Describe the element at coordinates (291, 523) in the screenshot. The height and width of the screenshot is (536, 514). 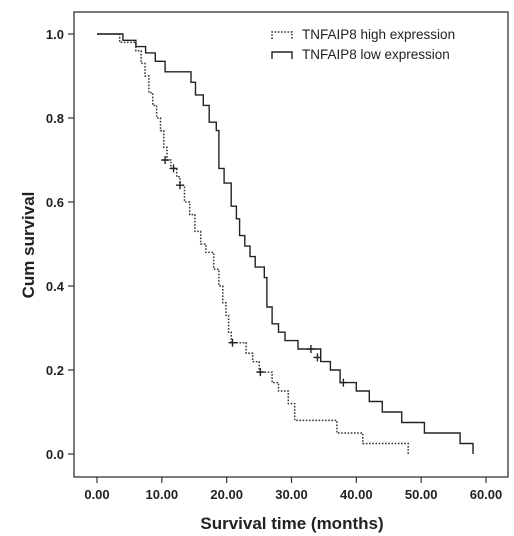
I see `x-axis-title: Survival time (months)` at that location.